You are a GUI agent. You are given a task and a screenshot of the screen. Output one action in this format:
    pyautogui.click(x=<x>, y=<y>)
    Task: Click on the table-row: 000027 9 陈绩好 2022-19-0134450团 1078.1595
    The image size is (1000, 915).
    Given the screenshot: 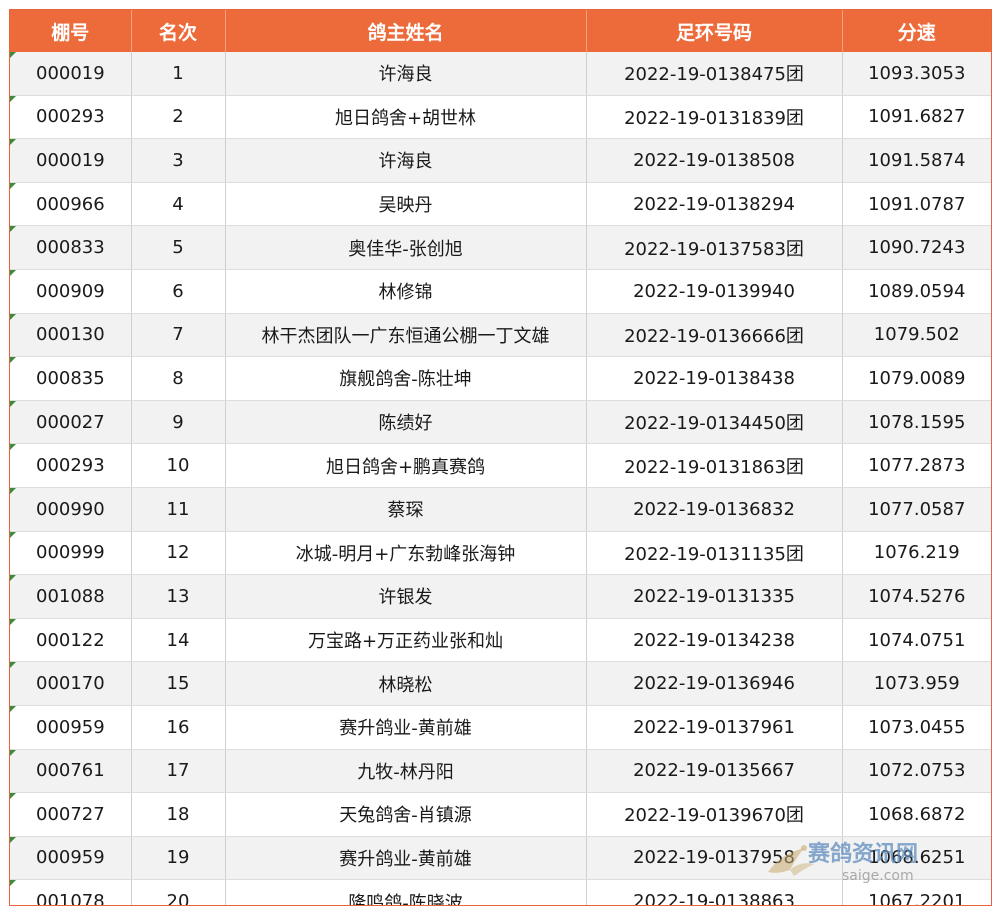 What is the action you would take?
    pyautogui.click(x=500, y=422)
    